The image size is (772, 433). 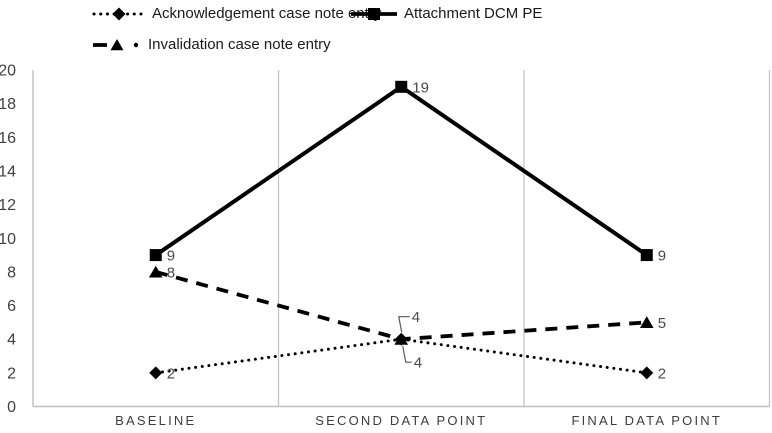 I want to click on data-label: 5, so click(x=662, y=323).